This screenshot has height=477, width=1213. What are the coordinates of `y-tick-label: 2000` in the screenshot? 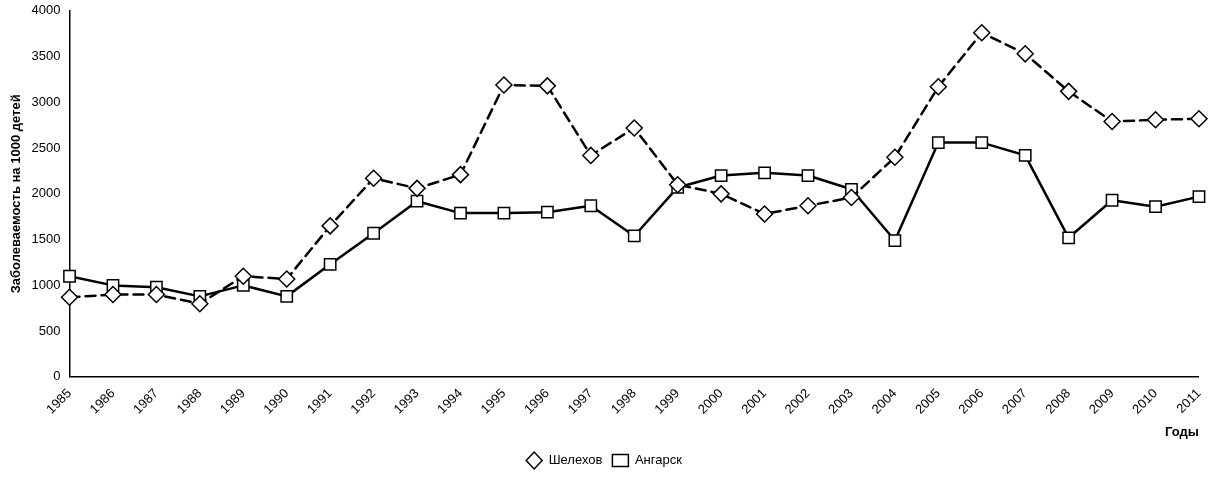 It's located at (46, 193).